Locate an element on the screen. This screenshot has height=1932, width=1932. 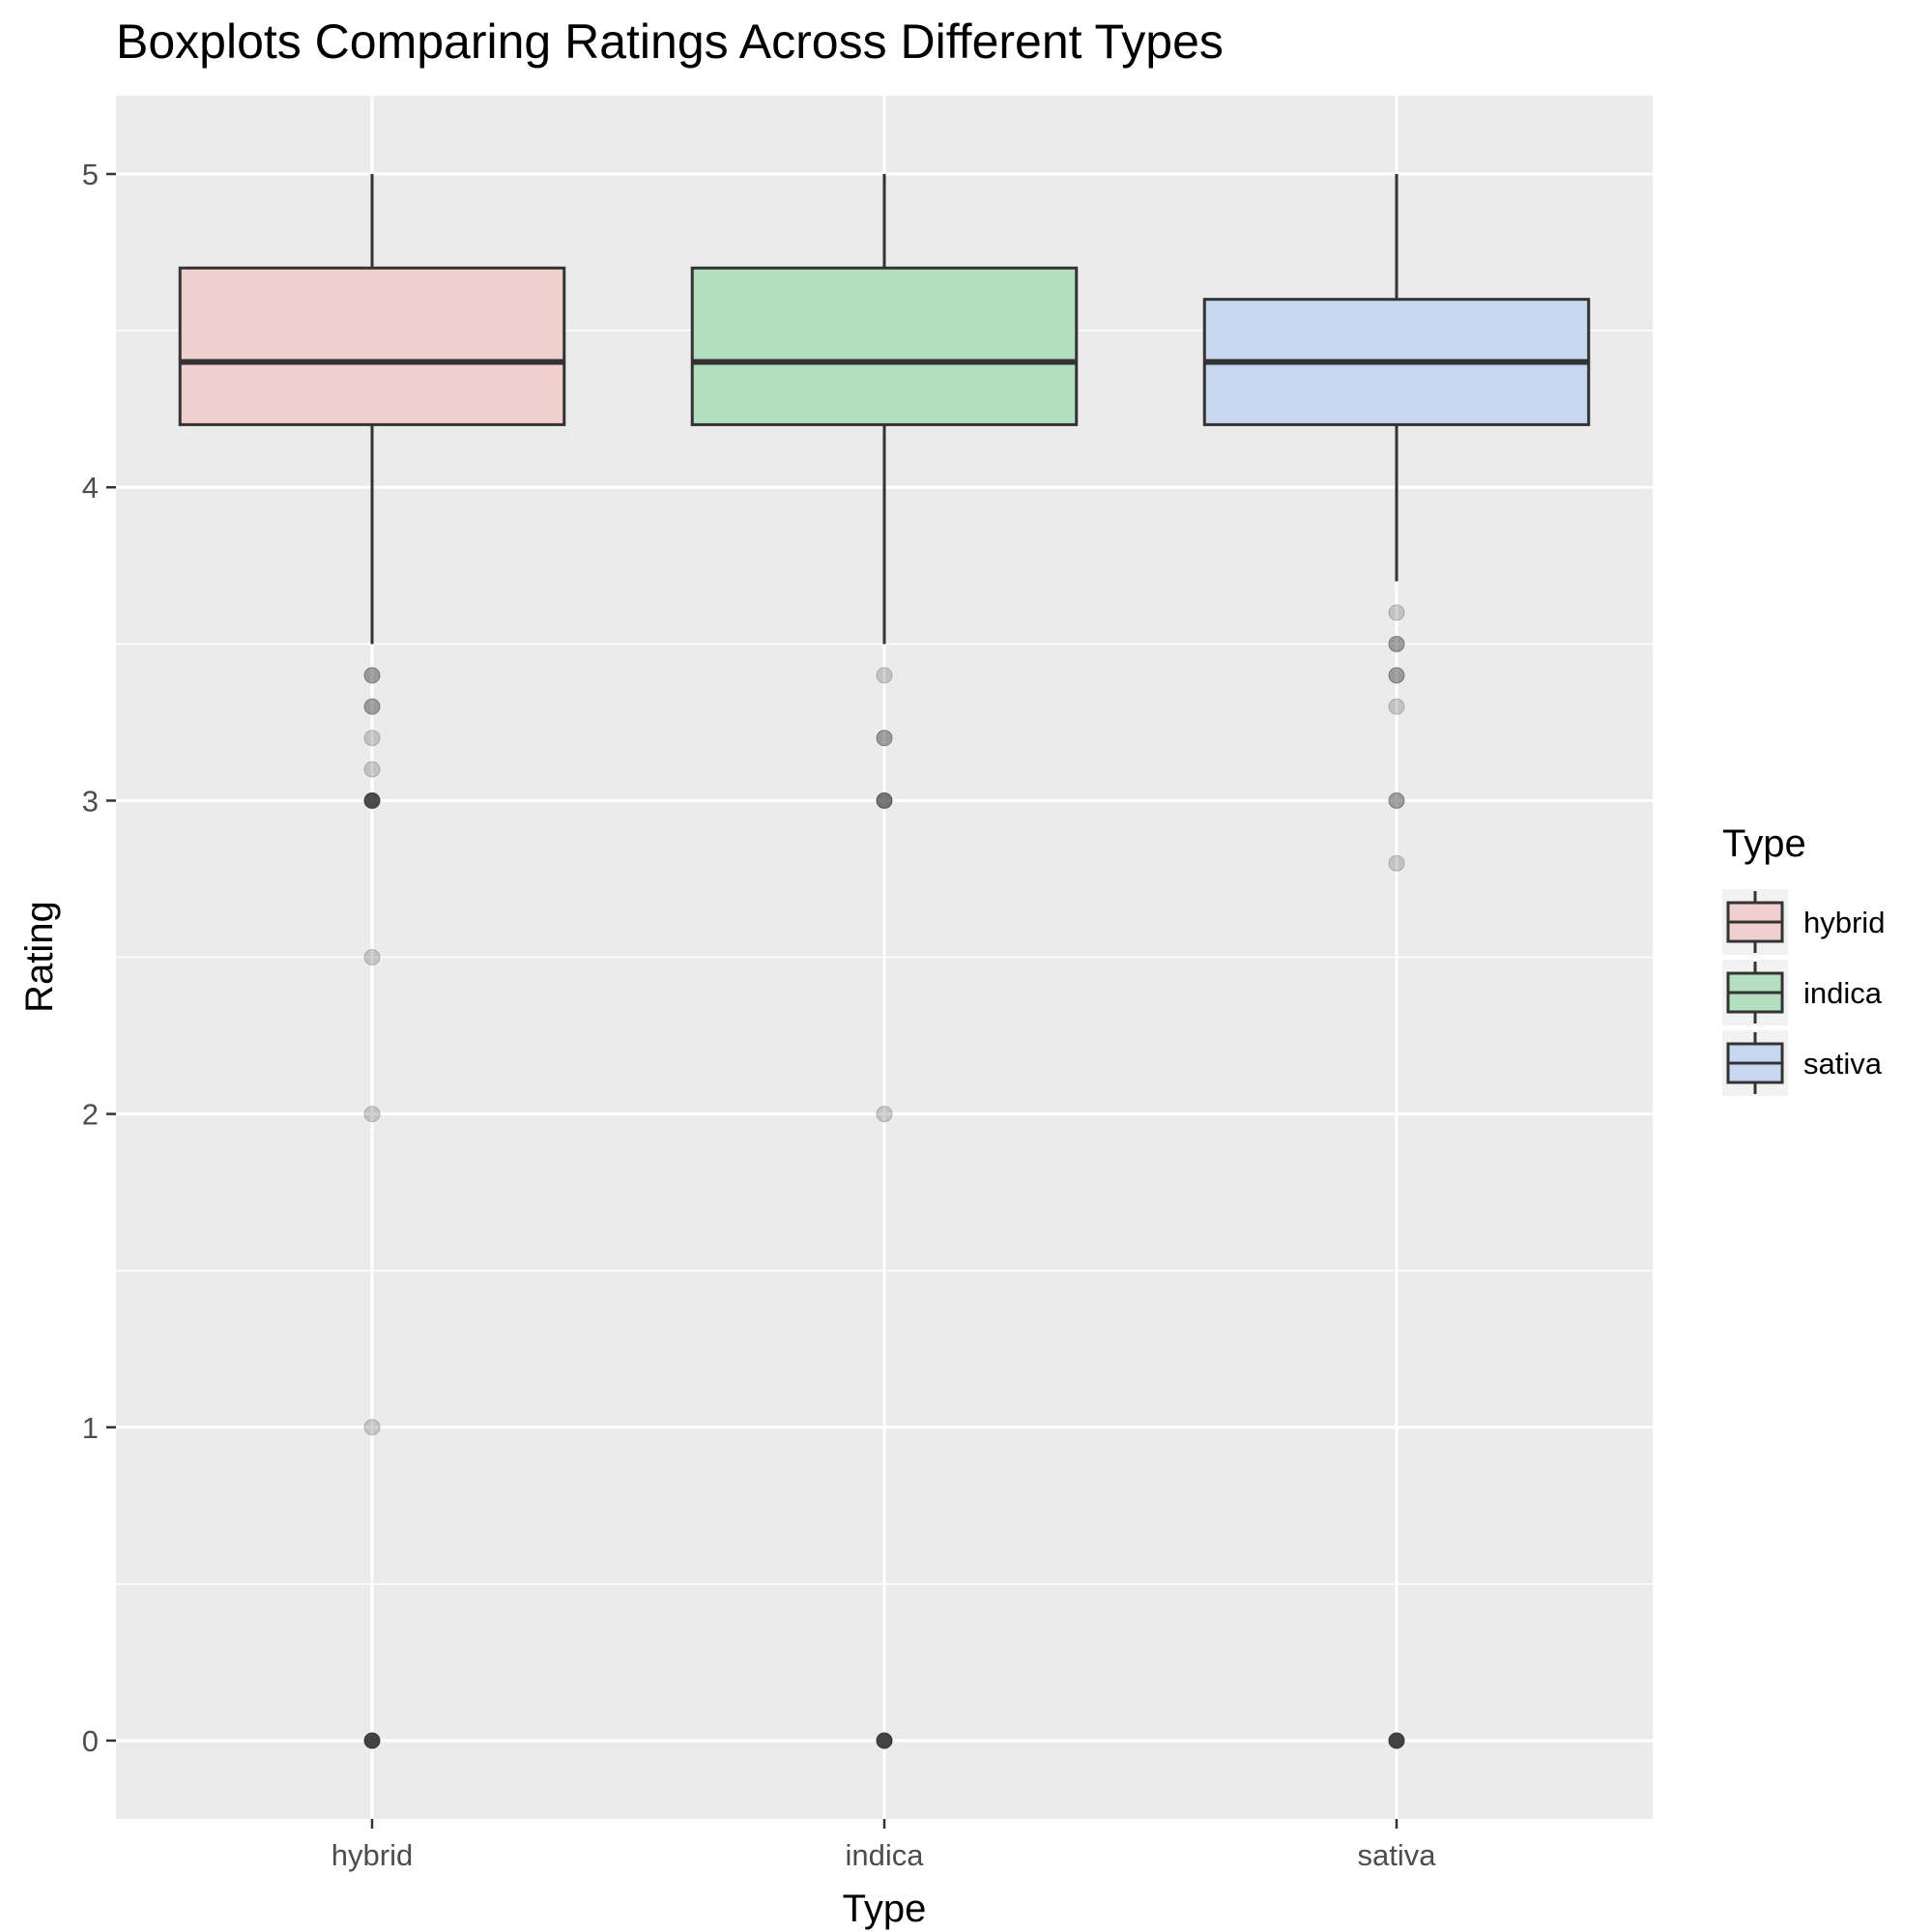
legend-item-sativa: sativa is located at coordinates (1802, 1063).